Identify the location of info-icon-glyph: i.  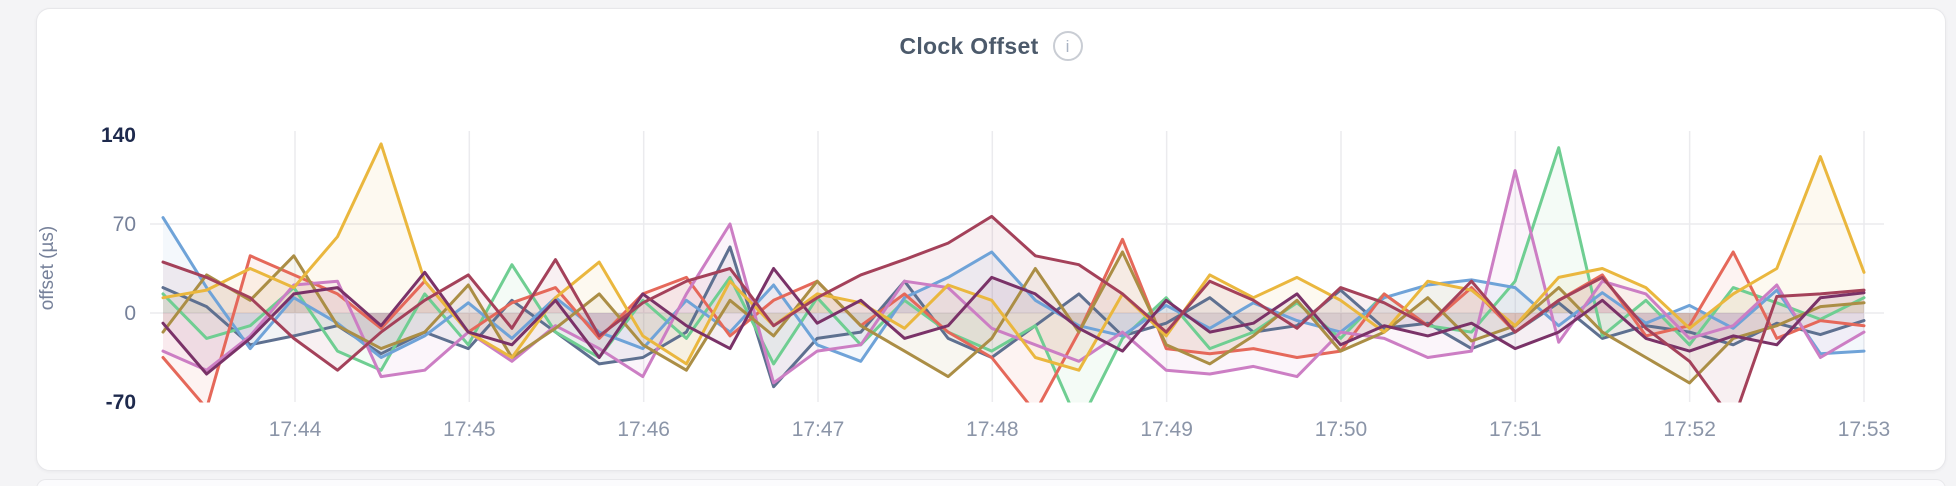
(1067, 46).